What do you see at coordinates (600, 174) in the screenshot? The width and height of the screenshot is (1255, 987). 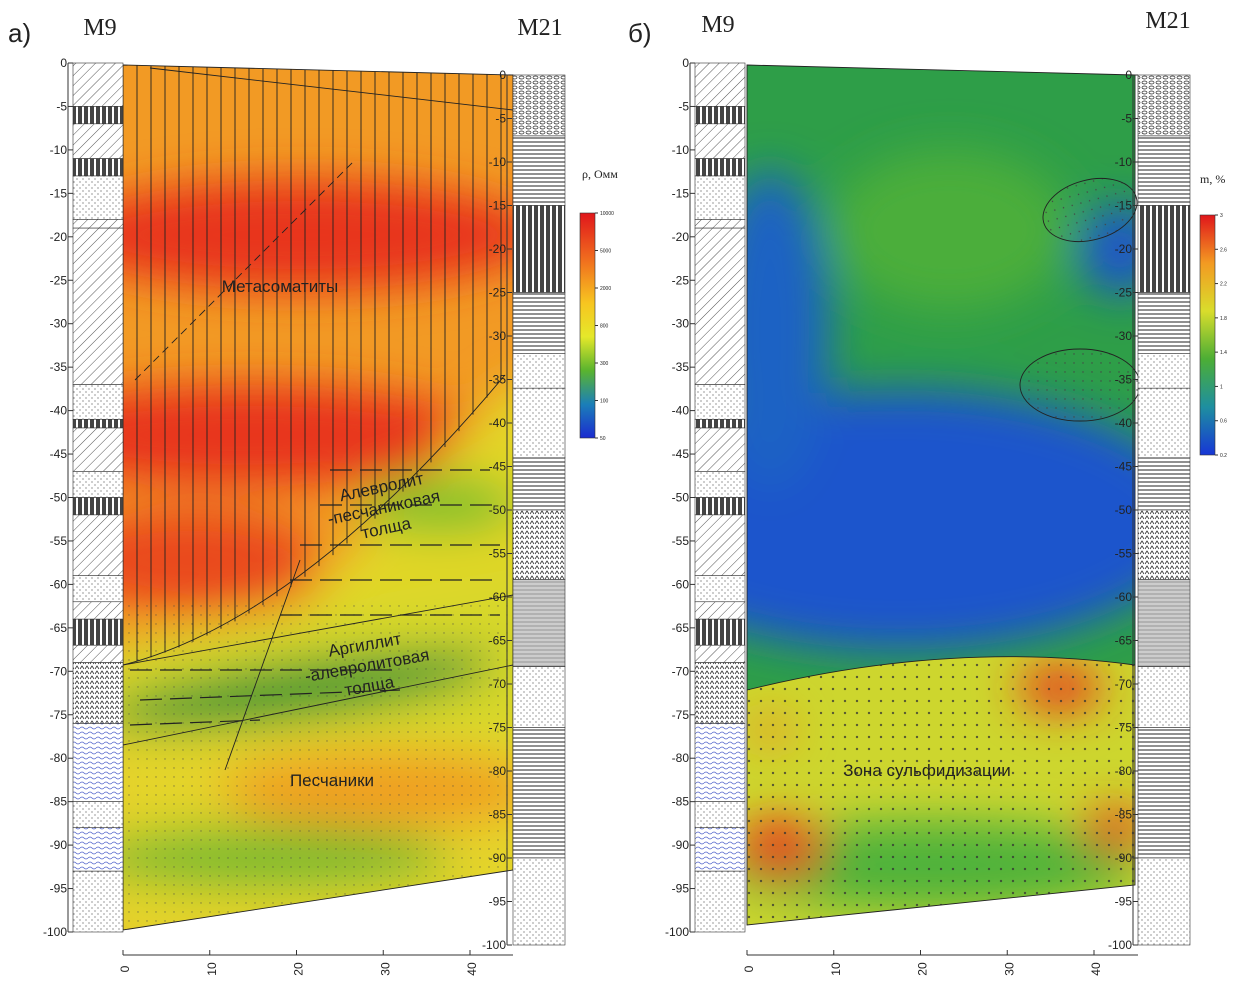 I see `colorbar-title: ρ, Омм` at bounding box center [600, 174].